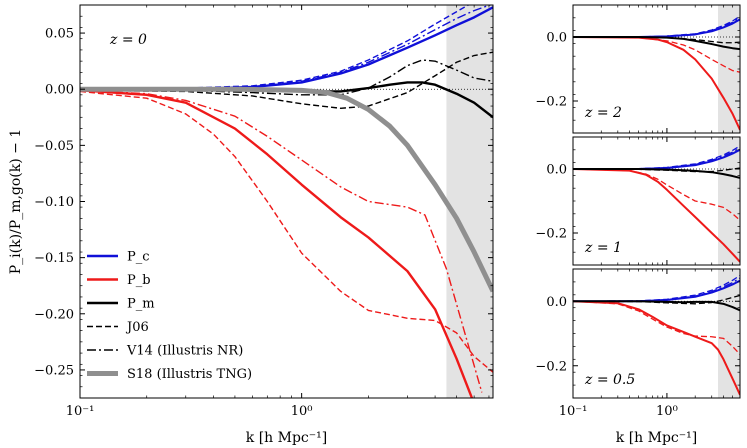 This screenshot has width=747, height=448. Describe the element at coordinates (54, 146) in the screenshot. I see `y-tick-label: −0.05` at that location.